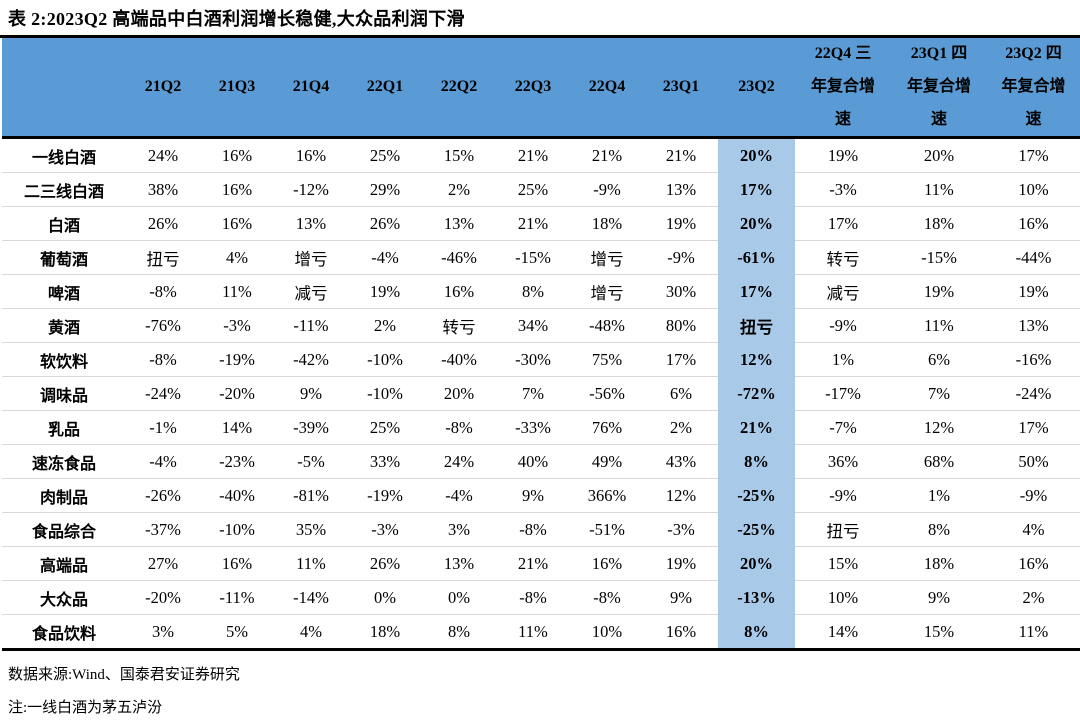  I want to click on cell: 24%, so click(459, 462).